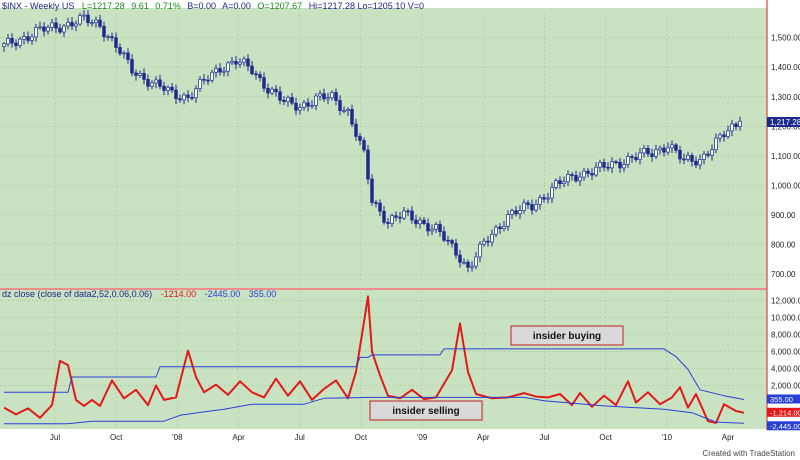 Image resolution: width=800 pixels, height=460 pixels. I want to click on price-tick-label: 900.00, so click(783, 215).